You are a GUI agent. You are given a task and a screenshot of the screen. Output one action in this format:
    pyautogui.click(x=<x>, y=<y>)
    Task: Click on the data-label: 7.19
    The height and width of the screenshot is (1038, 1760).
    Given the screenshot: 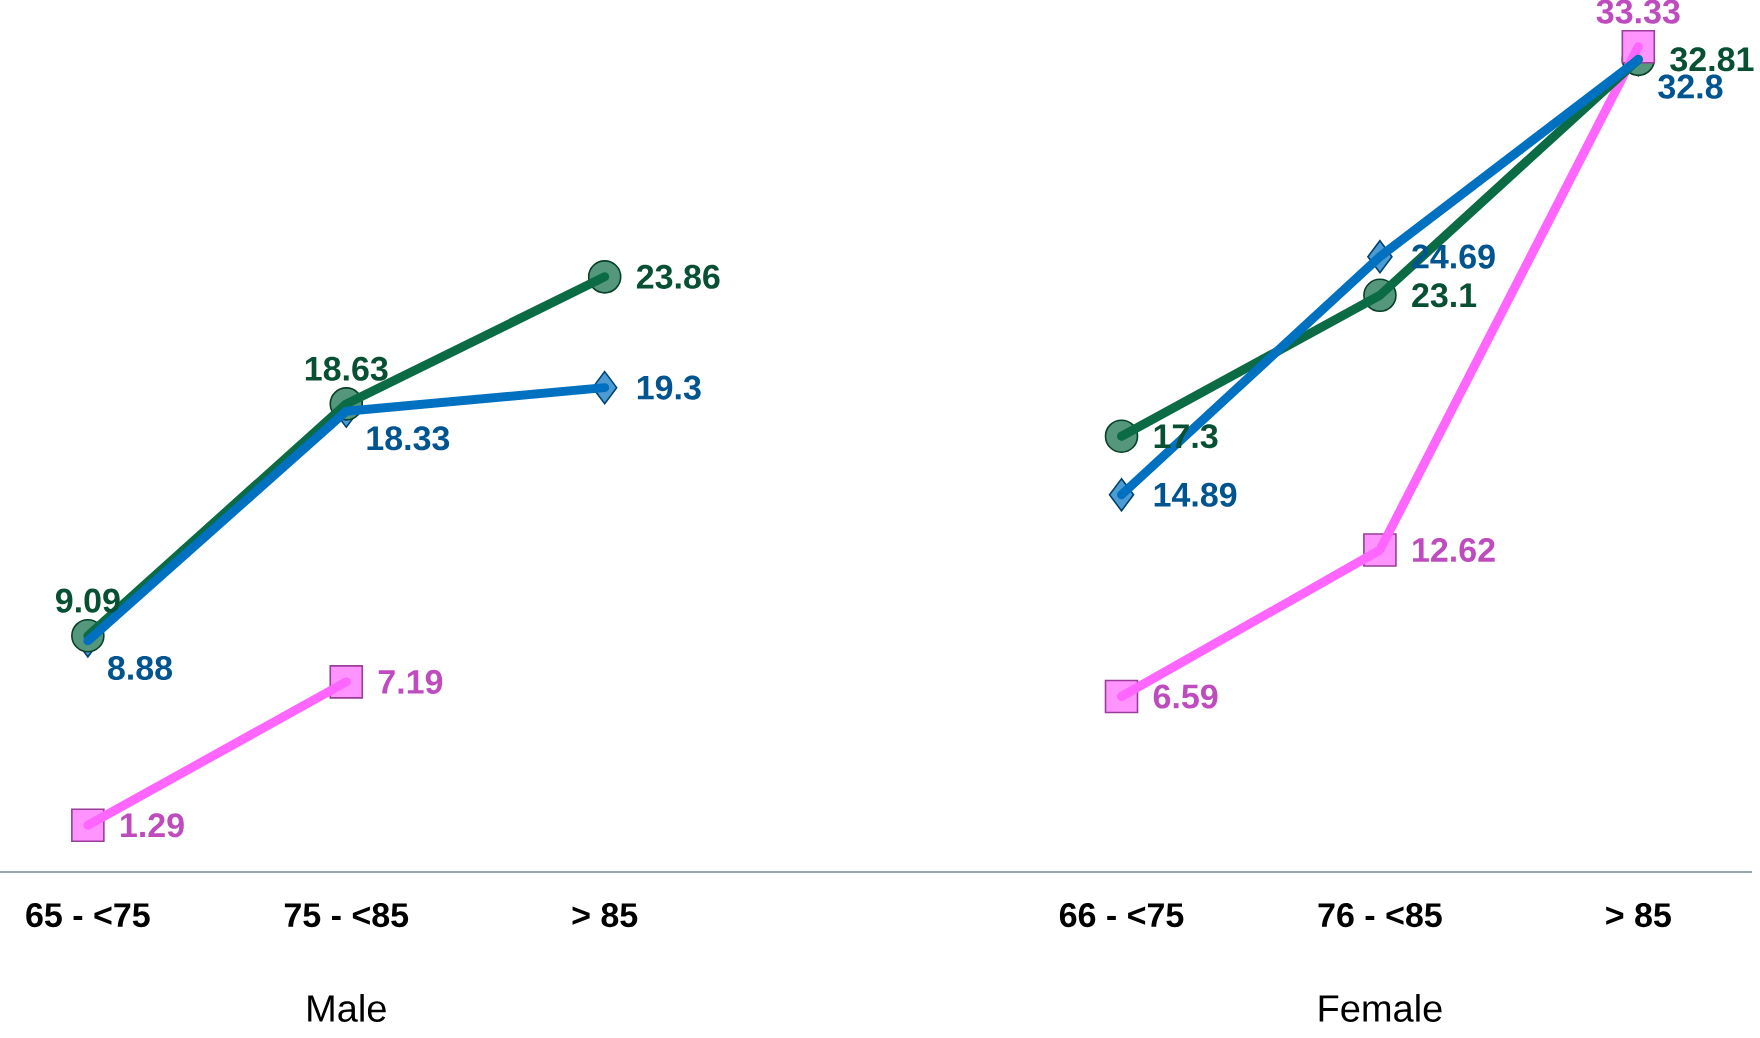 What is the action you would take?
    pyautogui.click(x=410, y=681)
    